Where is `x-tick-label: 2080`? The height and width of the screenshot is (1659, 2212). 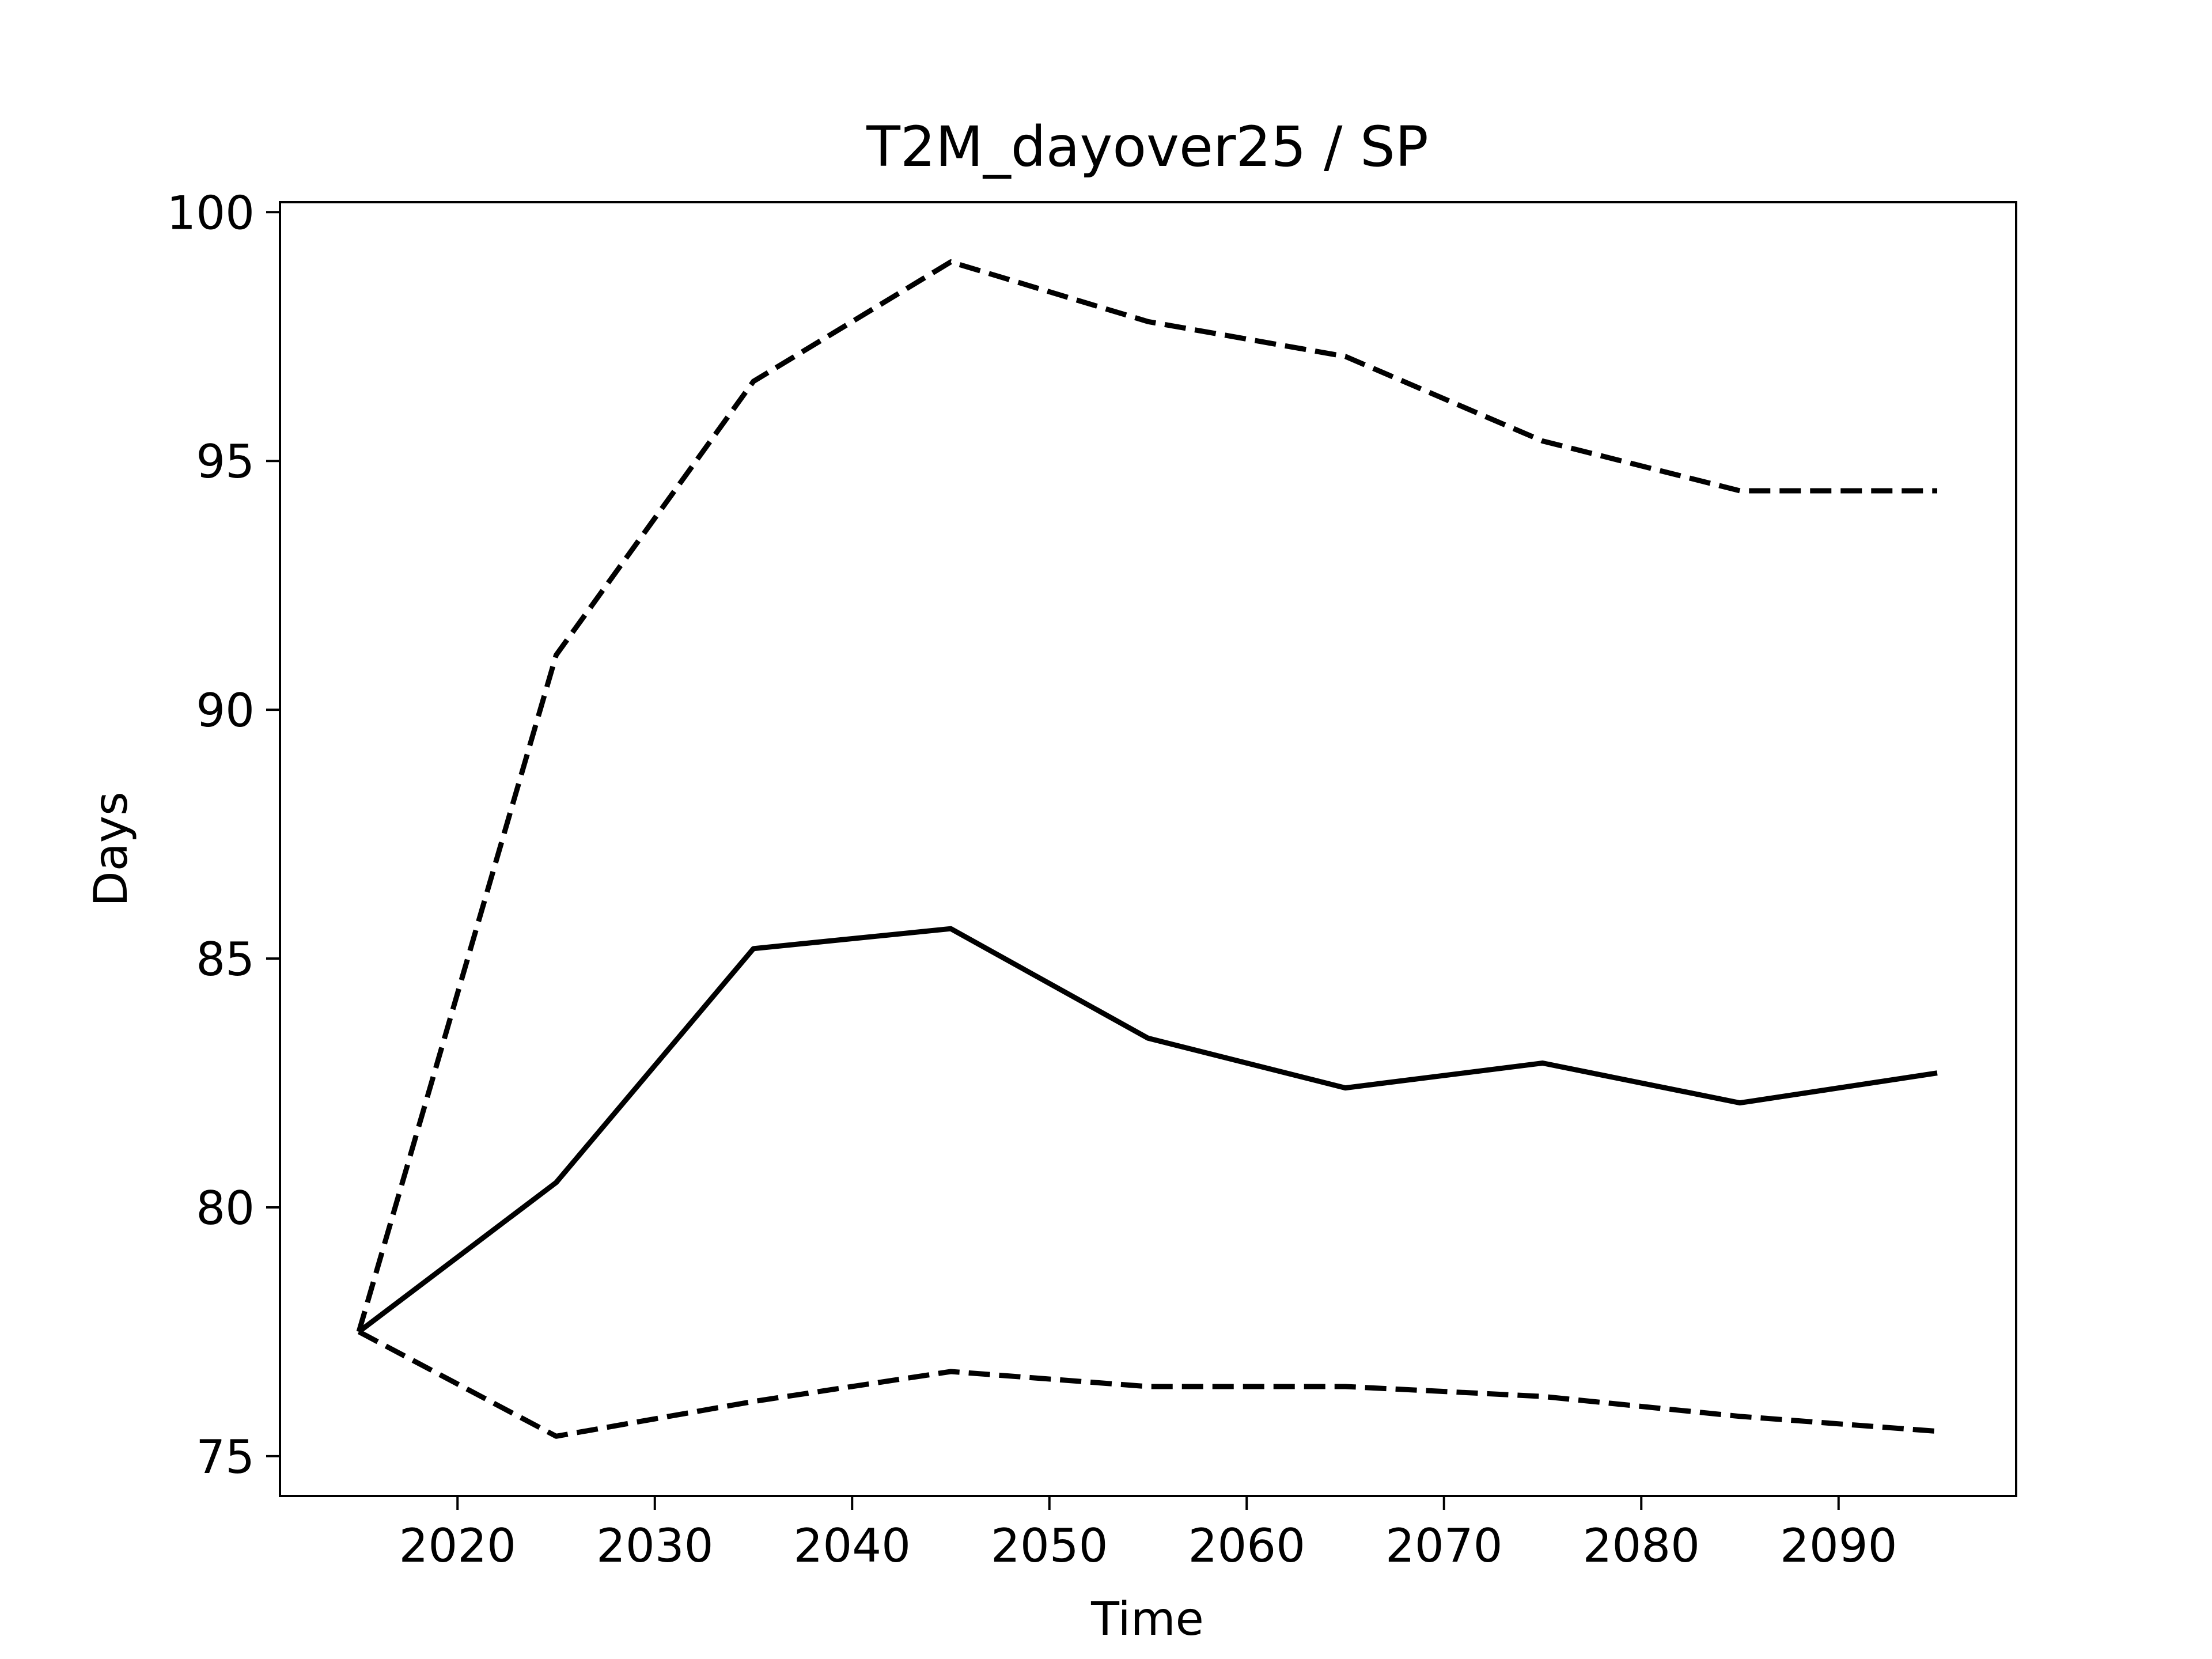
x-tick-label: 2080 is located at coordinates (1641, 1546).